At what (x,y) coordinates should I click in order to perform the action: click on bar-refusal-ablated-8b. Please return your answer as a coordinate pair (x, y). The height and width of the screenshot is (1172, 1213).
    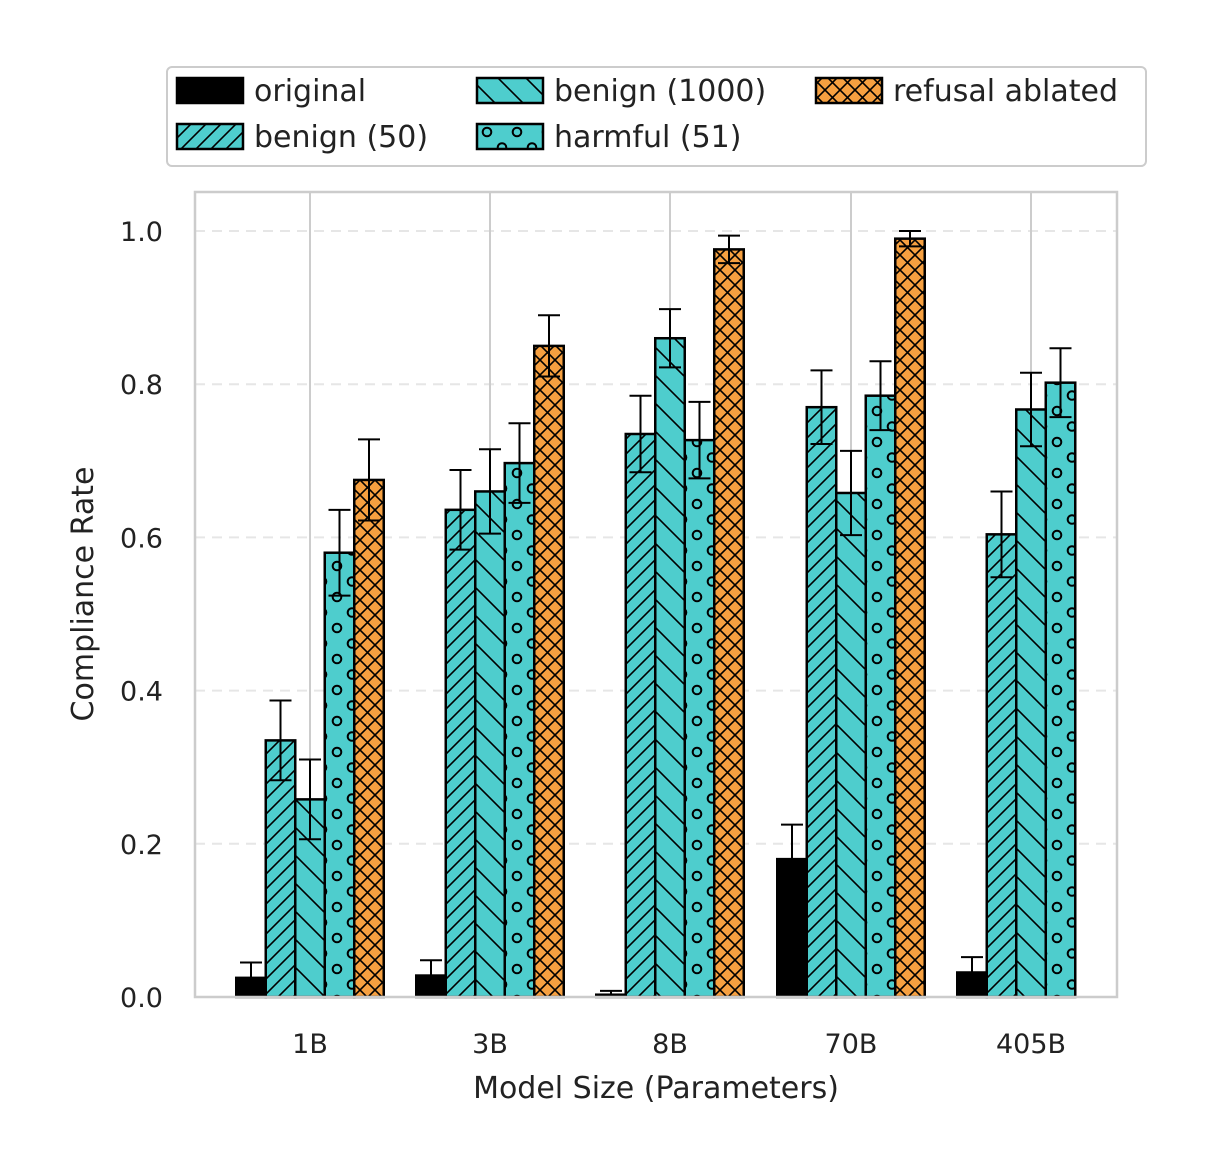
    Looking at the image, I should click on (729, 623).